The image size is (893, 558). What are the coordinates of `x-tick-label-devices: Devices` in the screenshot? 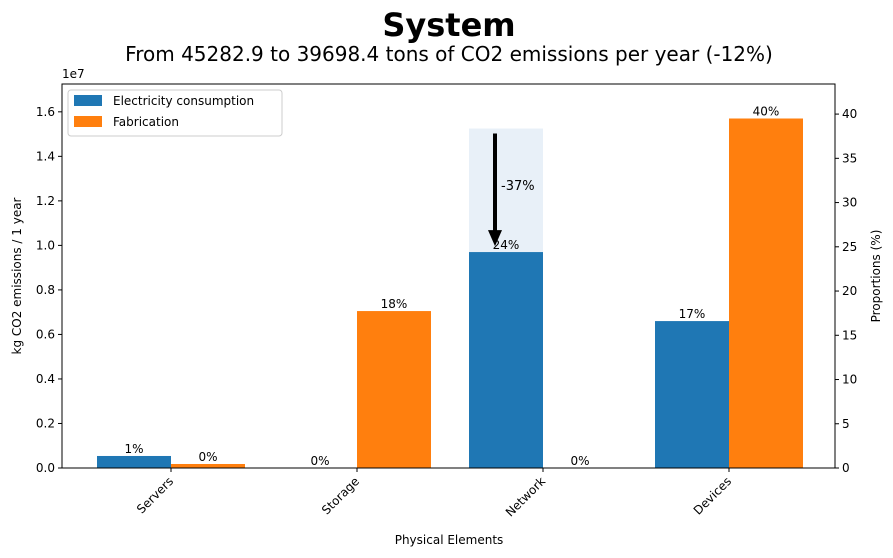 It's located at (712, 495).